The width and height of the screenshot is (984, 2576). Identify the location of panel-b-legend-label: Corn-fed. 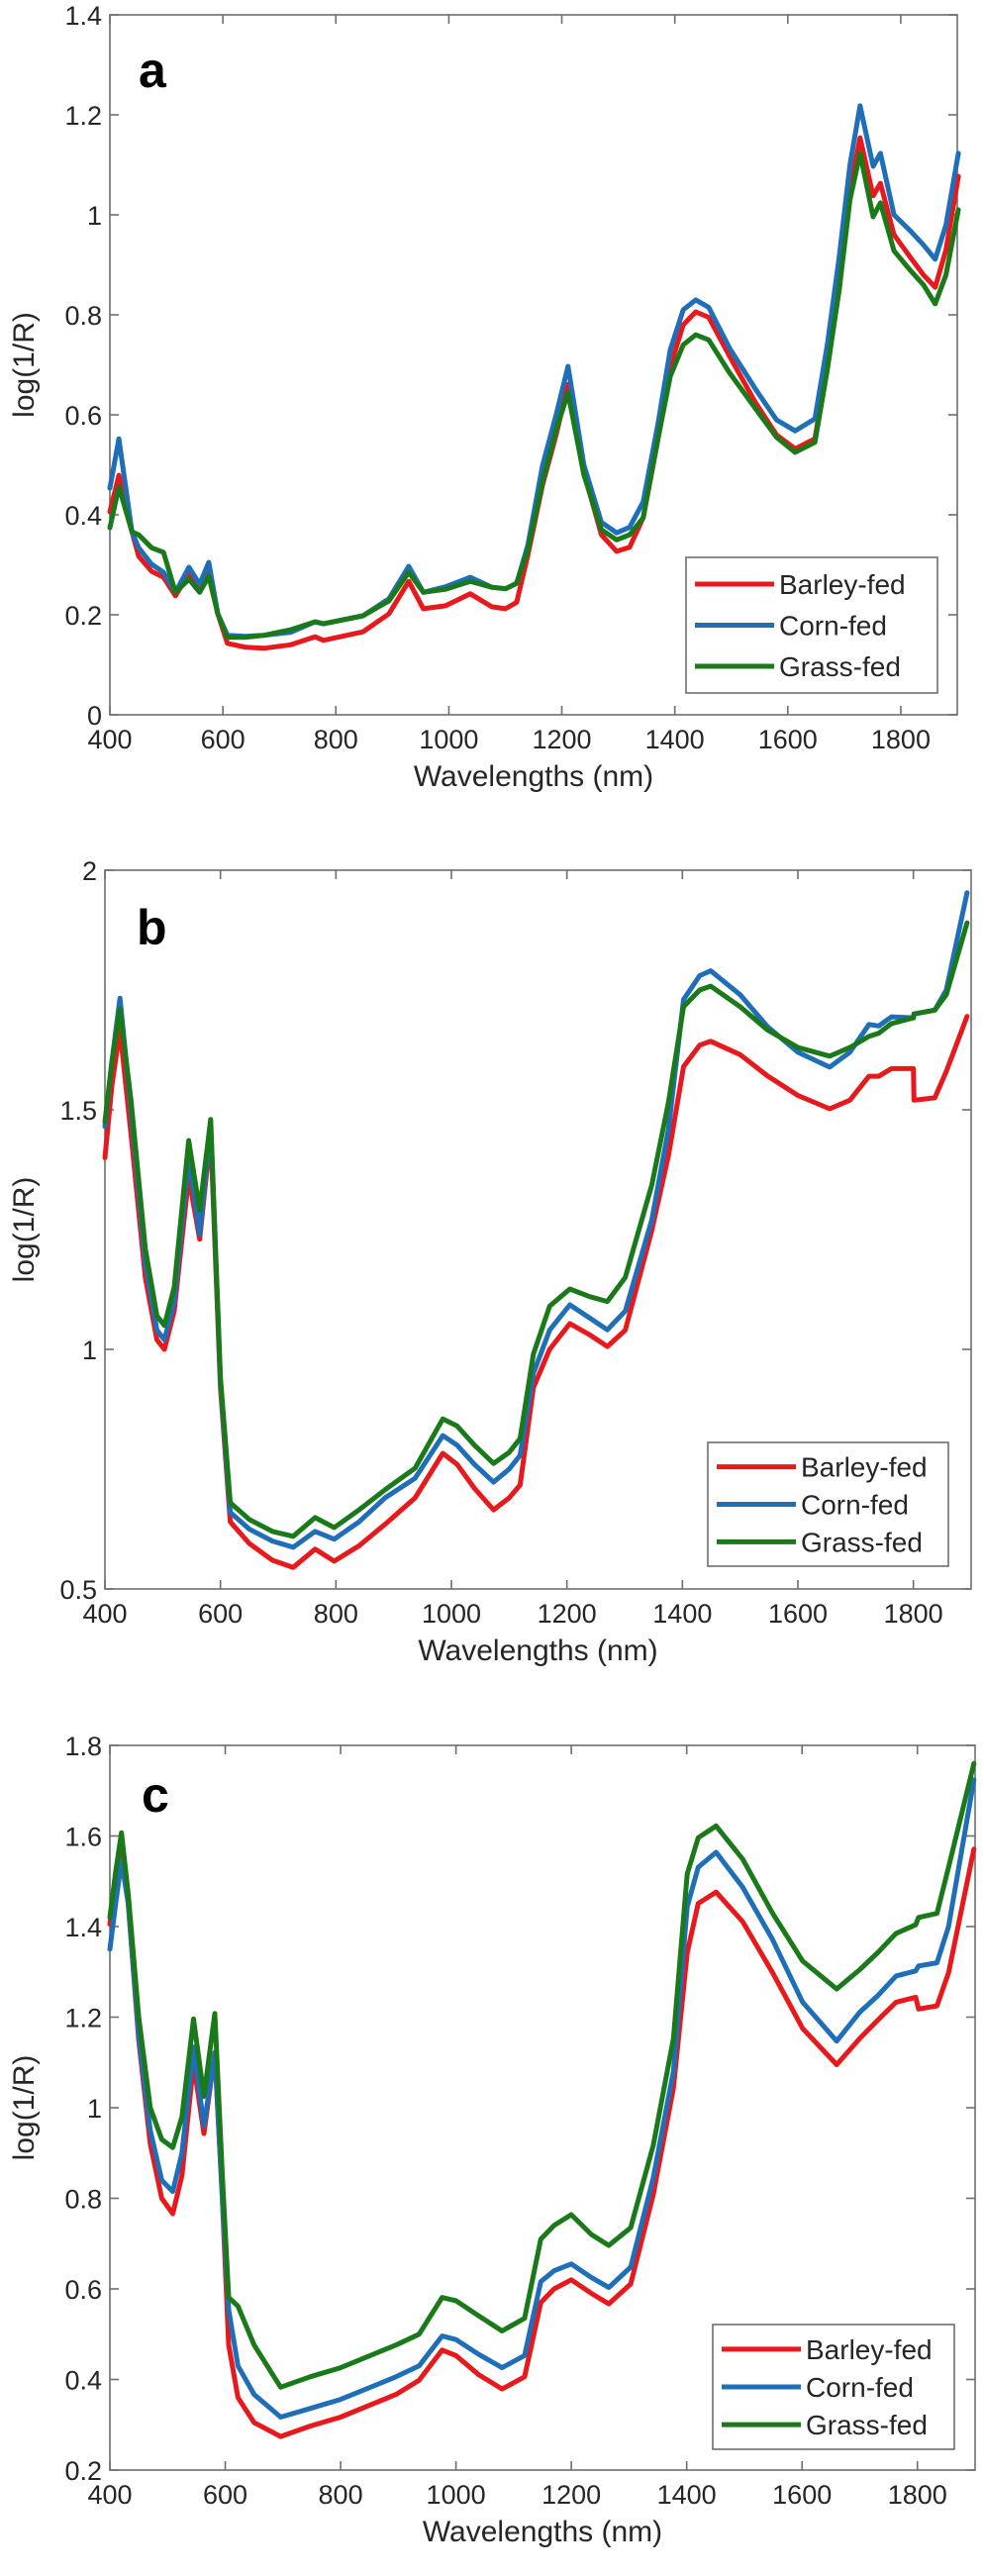
(855, 1505).